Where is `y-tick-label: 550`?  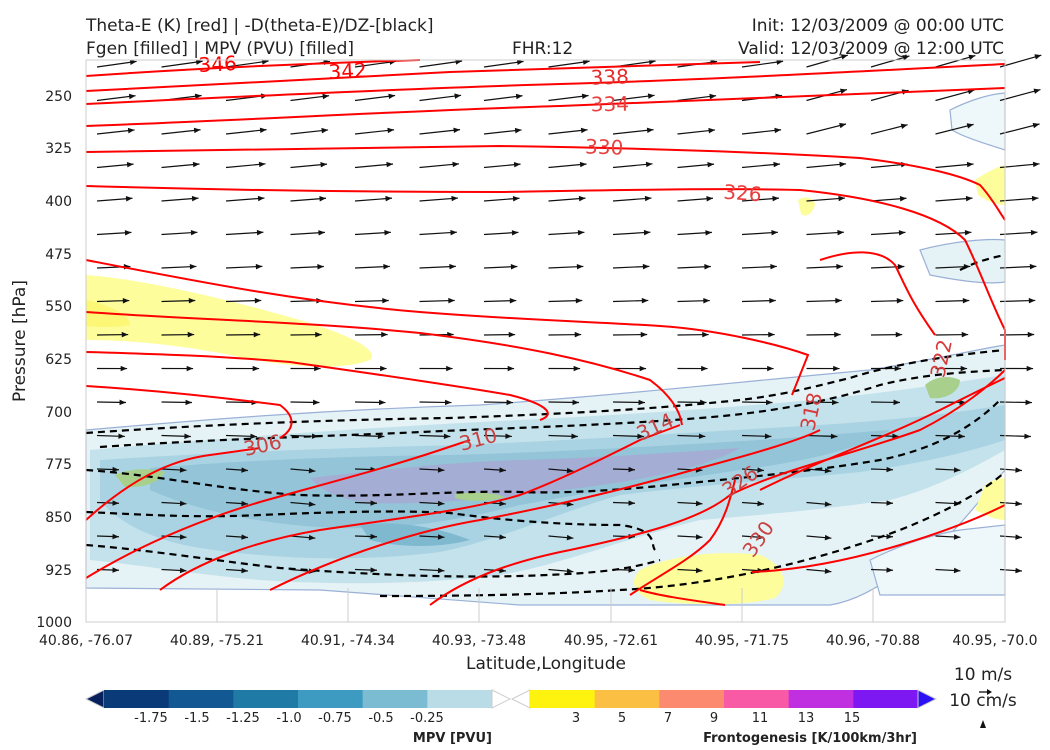 y-tick-label: 550 is located at coordinates (58, 307).